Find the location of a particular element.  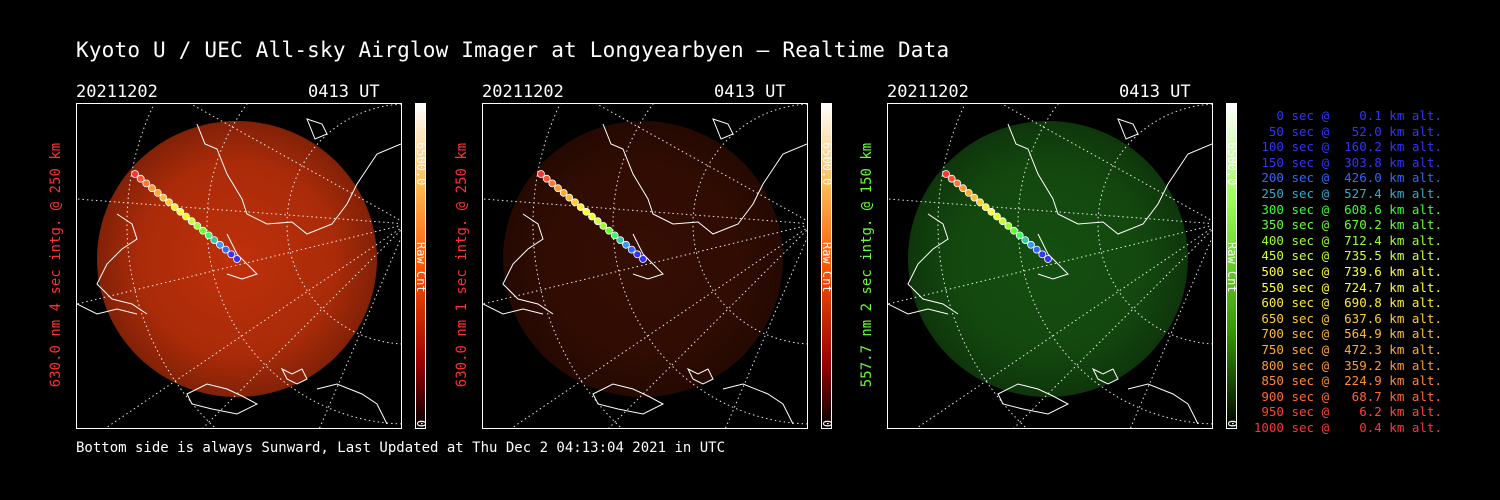

legend-entry: 100 sec @ 160.2 km alt. is located at coordinates (1347, 147).